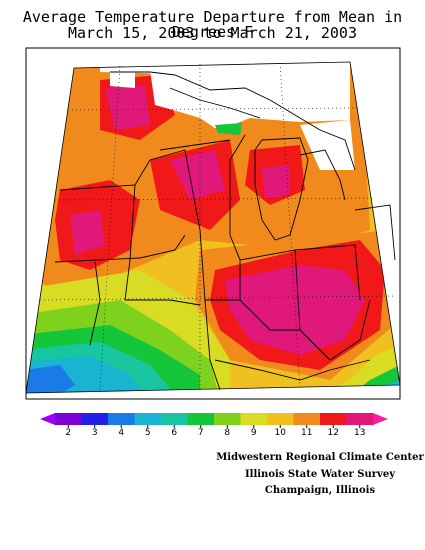 This screenshot has height=550, width=425. What do you see at coordinates (359, 433) in the screenshot?
I see `legend-tick-label: 13` at bounding box center [359, 433].